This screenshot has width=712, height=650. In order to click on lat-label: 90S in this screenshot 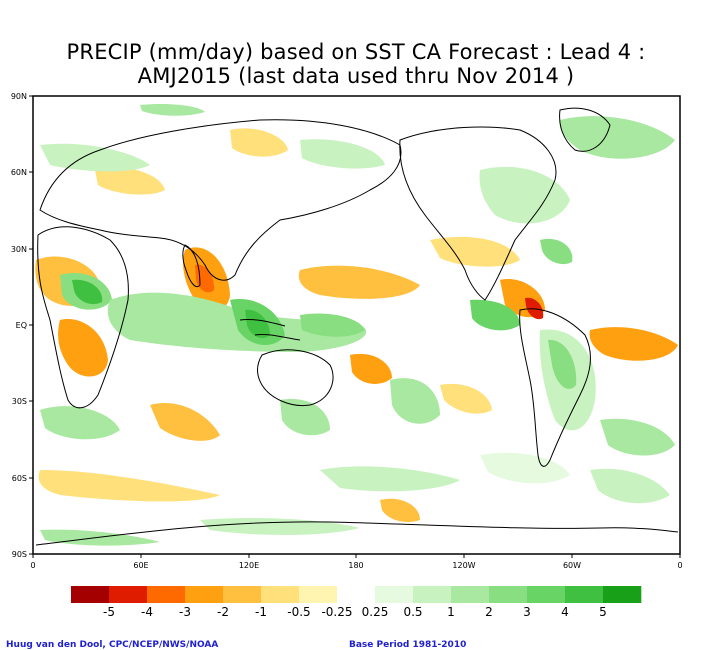, I will do `click(19, 554)`.